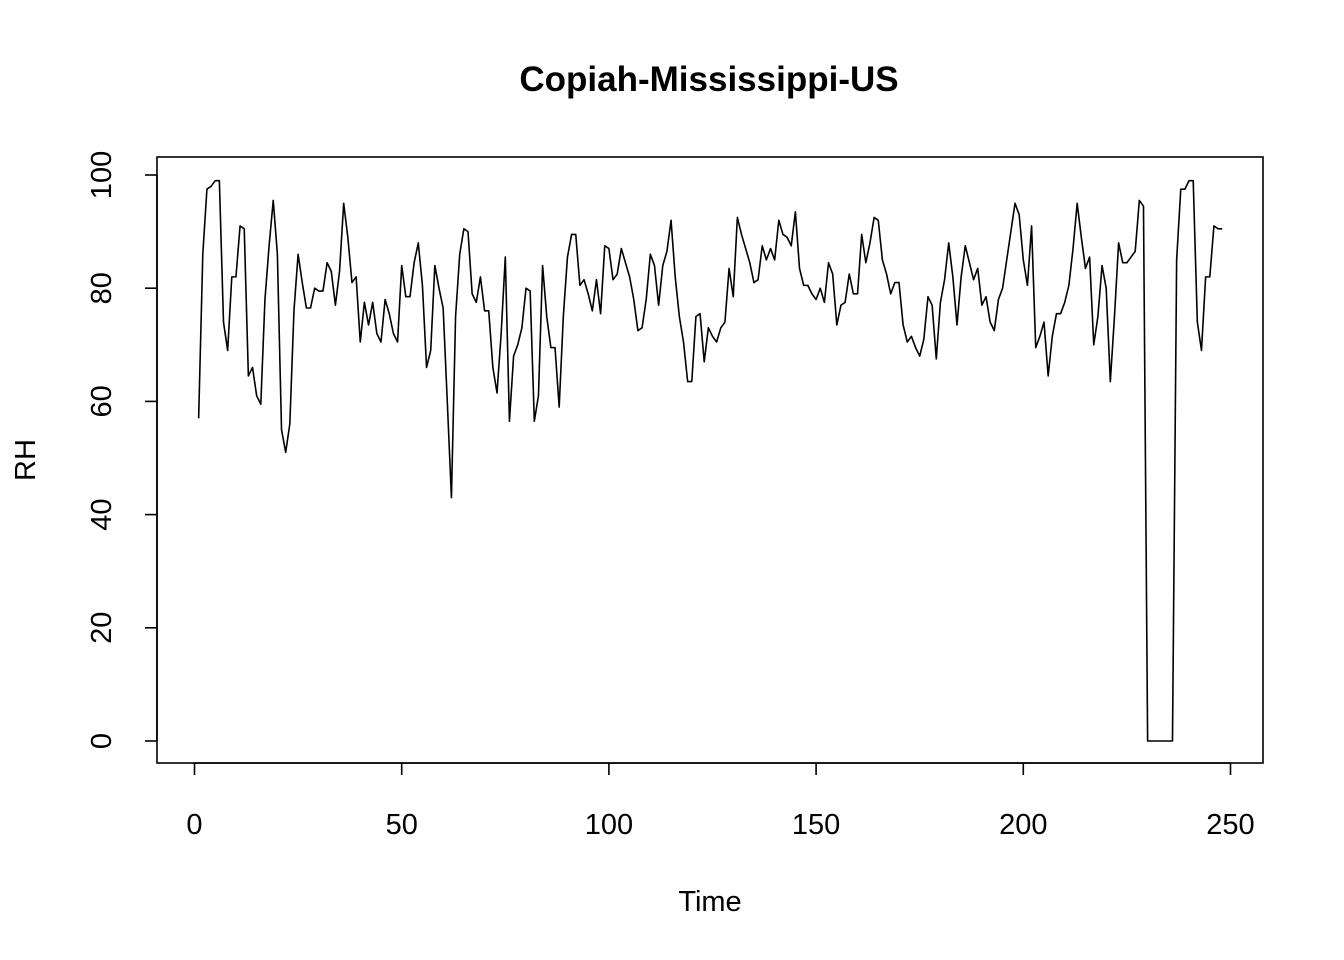 Image resolution: width=1344 pixels, height=960 pixels. I want to click on y-tick-label-80: 80, so click(102, 288).